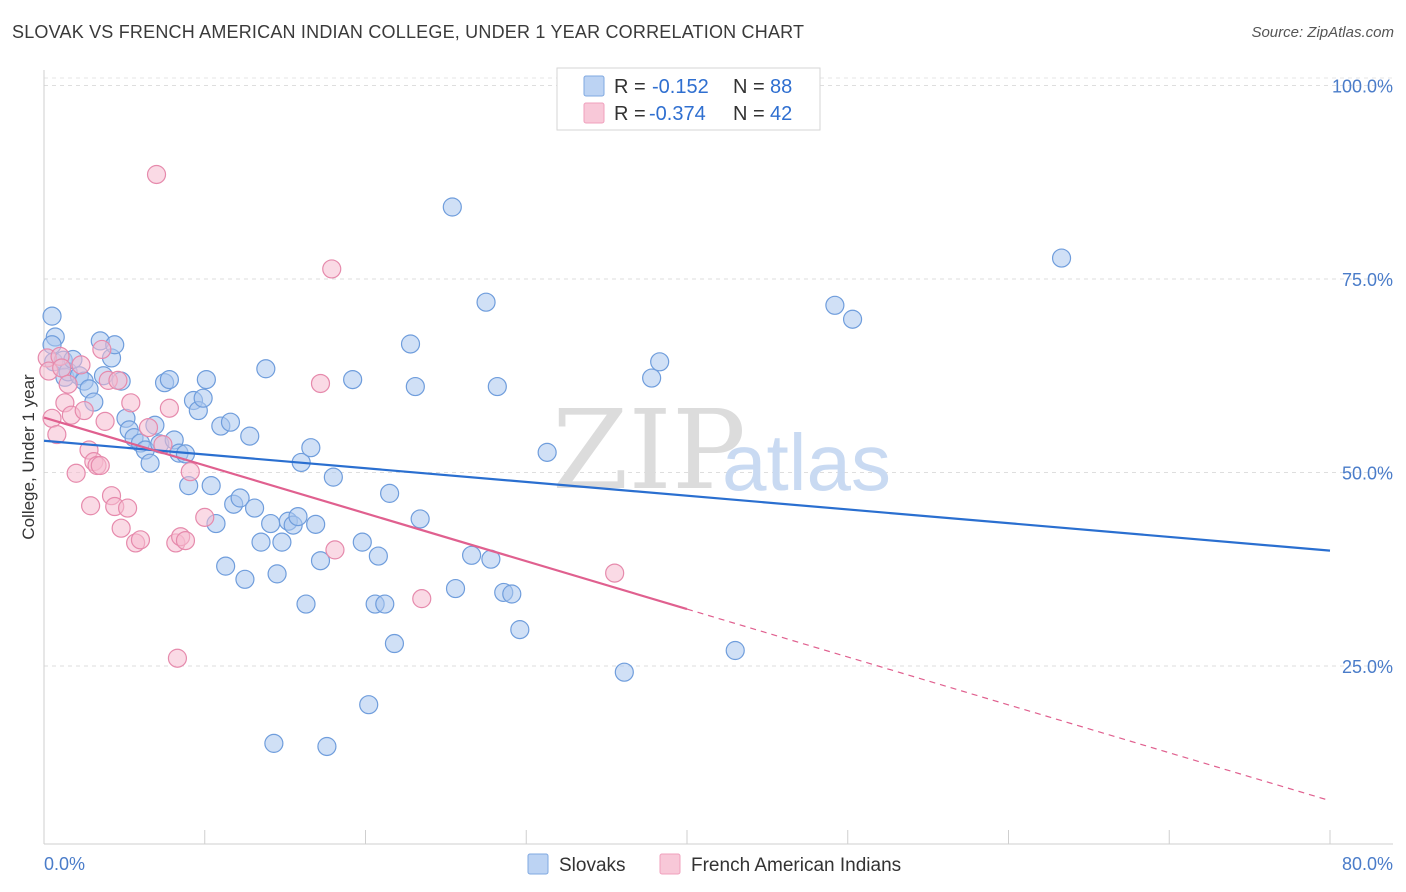 The width and height of the screenshot is (1406, 892). Describe the element at coordinates (538, 864) in the screenshot. I see `series-legend-swatch-slovaks` at that location.